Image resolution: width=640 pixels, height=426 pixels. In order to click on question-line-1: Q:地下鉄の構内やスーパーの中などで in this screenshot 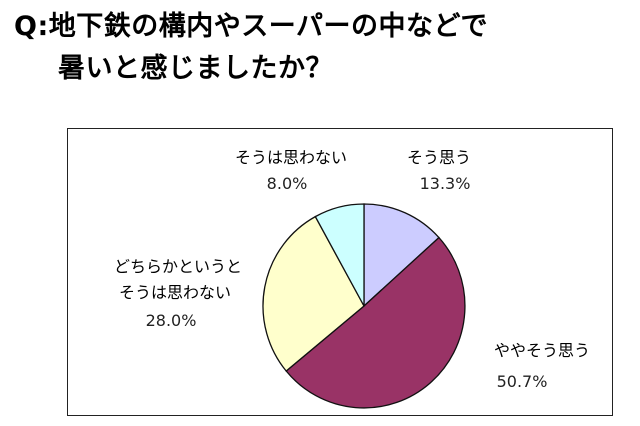, I will do `click(251, 26)`.